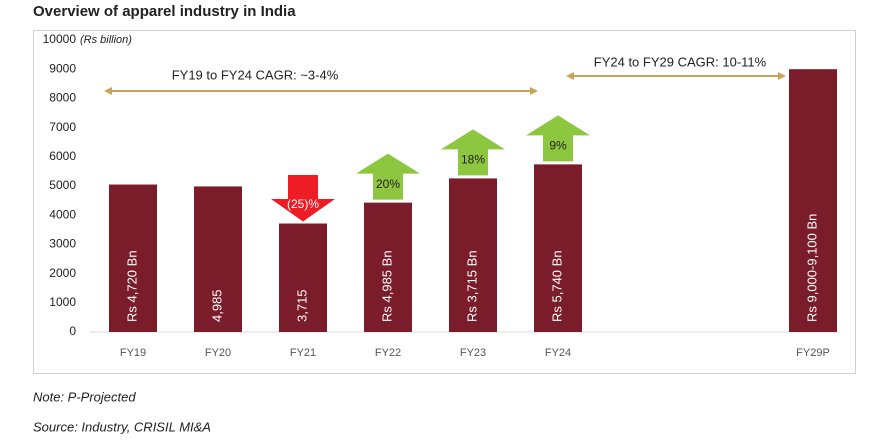  What do you see at coordinates (301, 305) in the screenshot?
I see `bar-text: 3,715` at bounding box center [301, 305].